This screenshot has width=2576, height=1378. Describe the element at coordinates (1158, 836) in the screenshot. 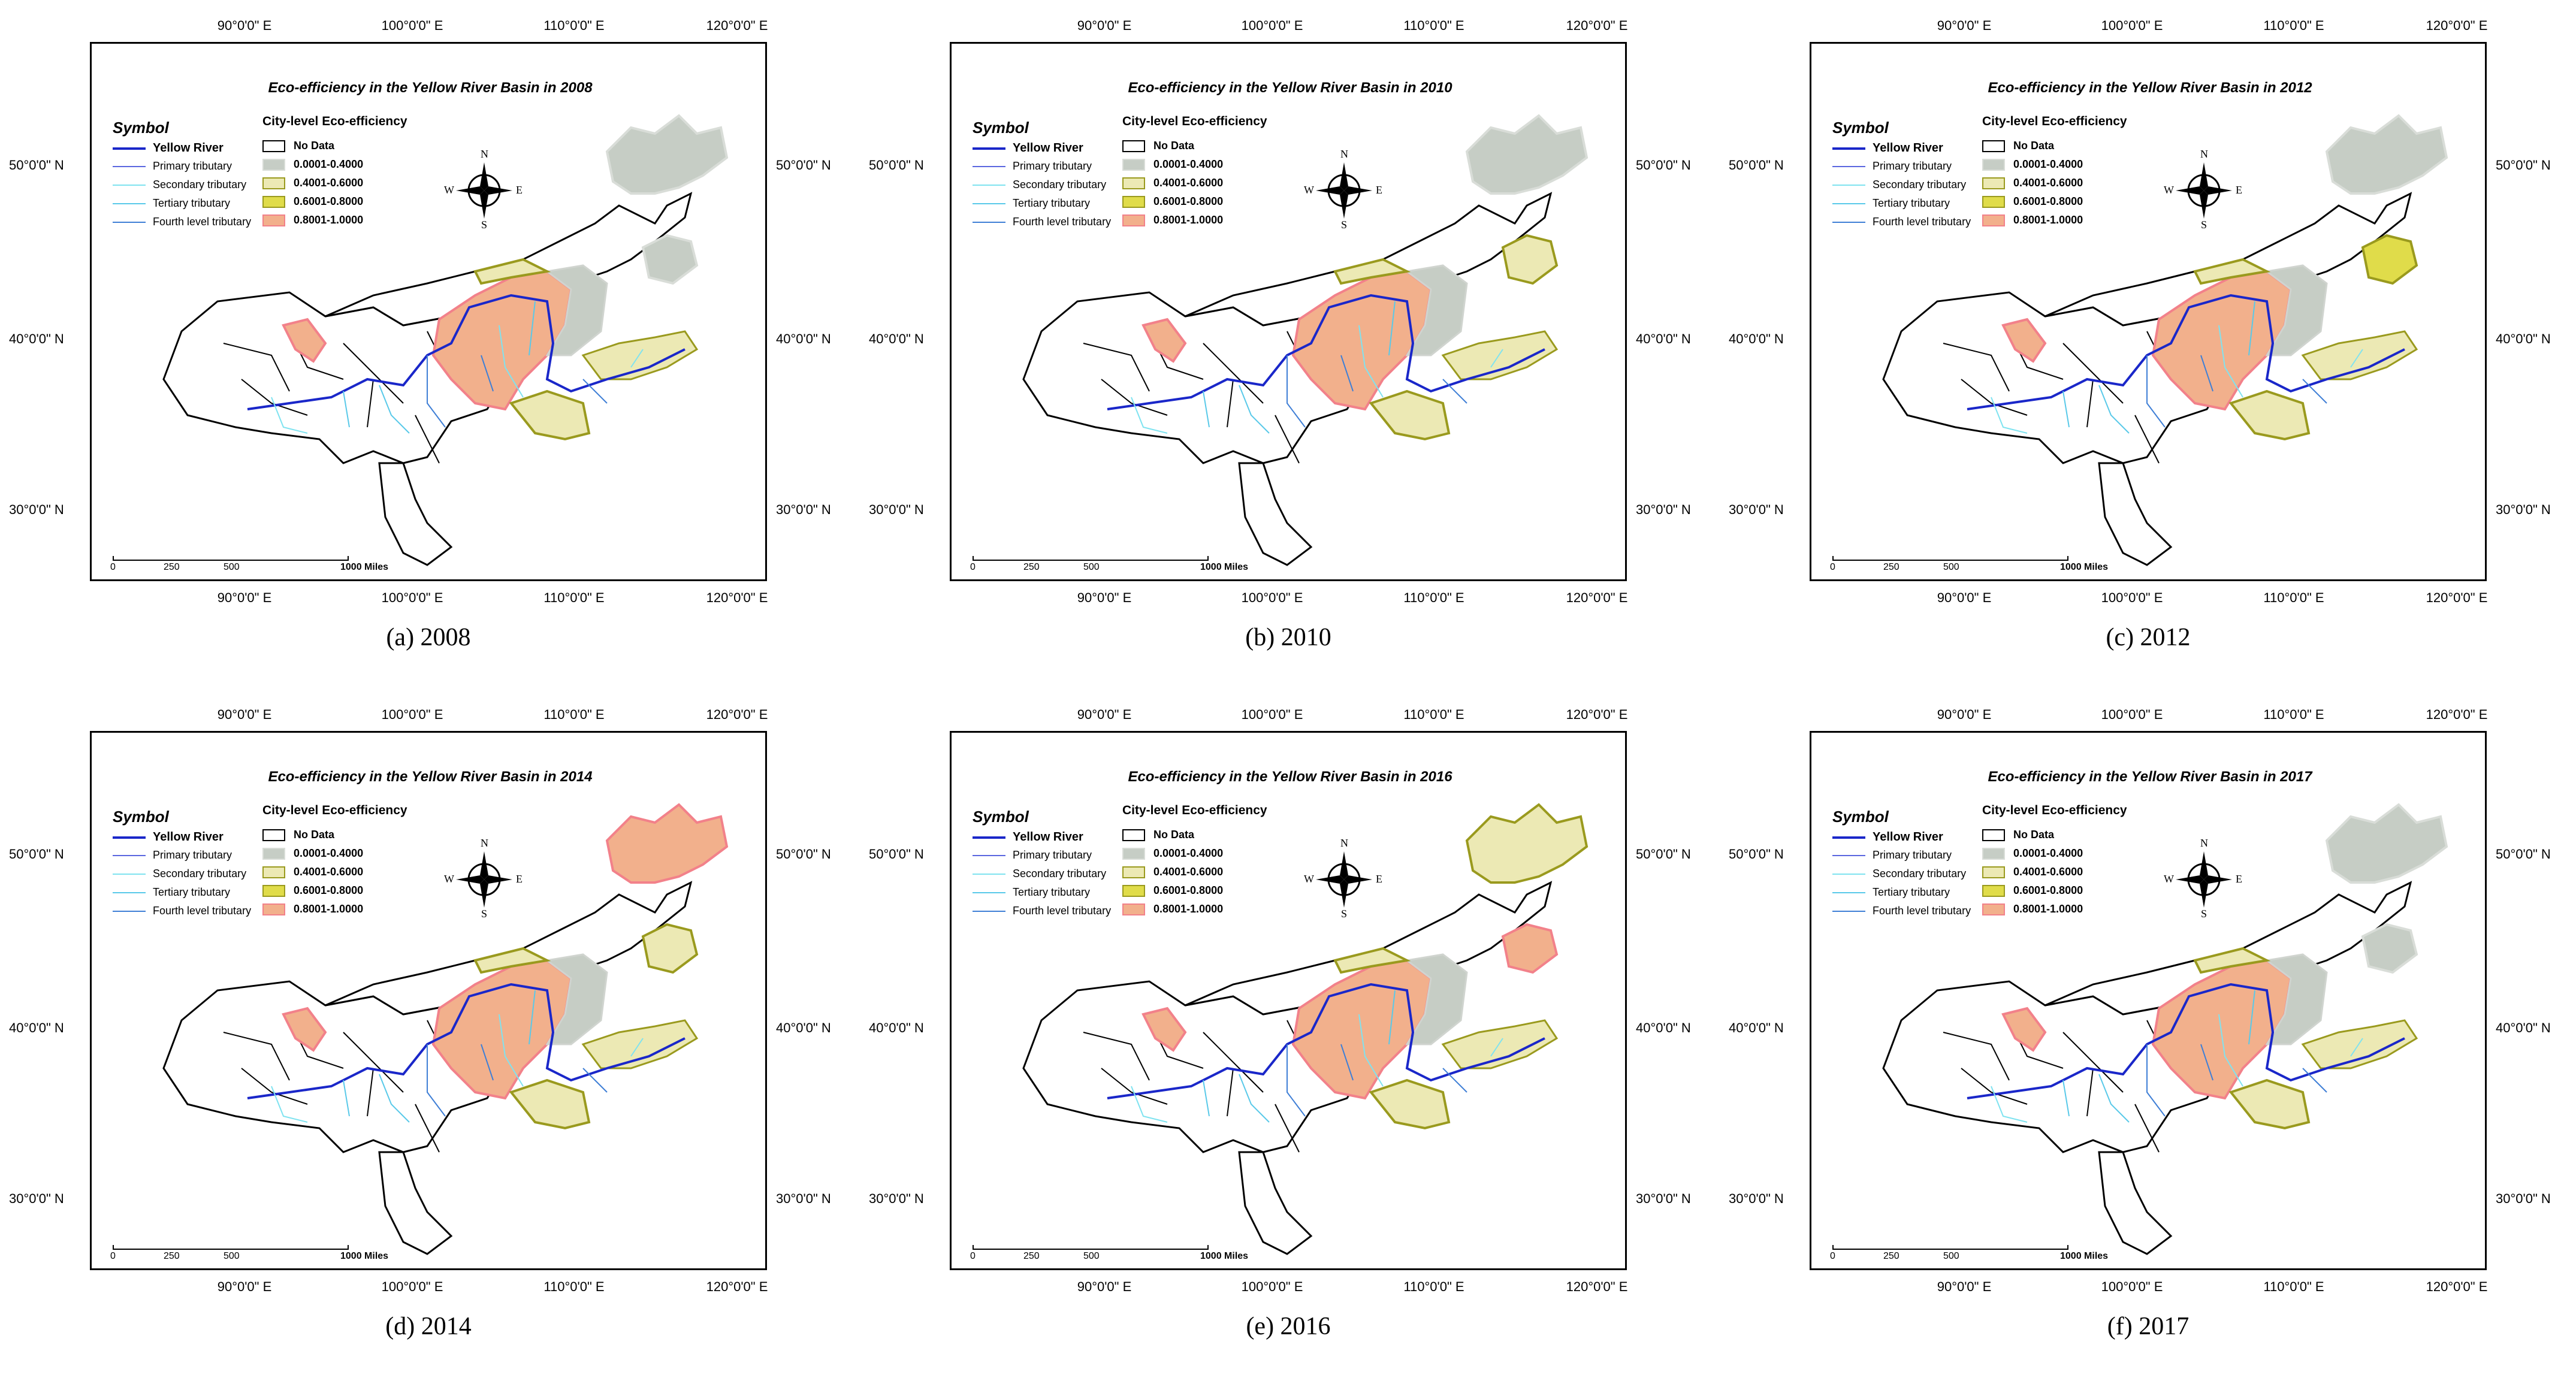

I see `legend-class-item: No Data` at that location.